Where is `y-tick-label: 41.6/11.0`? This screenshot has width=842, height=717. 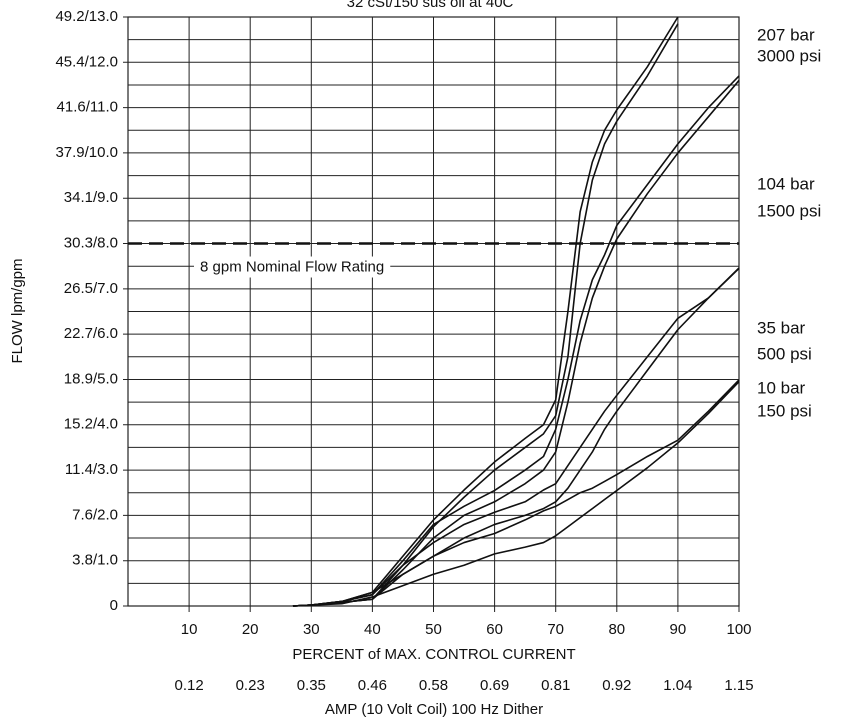 y-tick-label: 41.6/11.0 is located at coordinates (87, 107).